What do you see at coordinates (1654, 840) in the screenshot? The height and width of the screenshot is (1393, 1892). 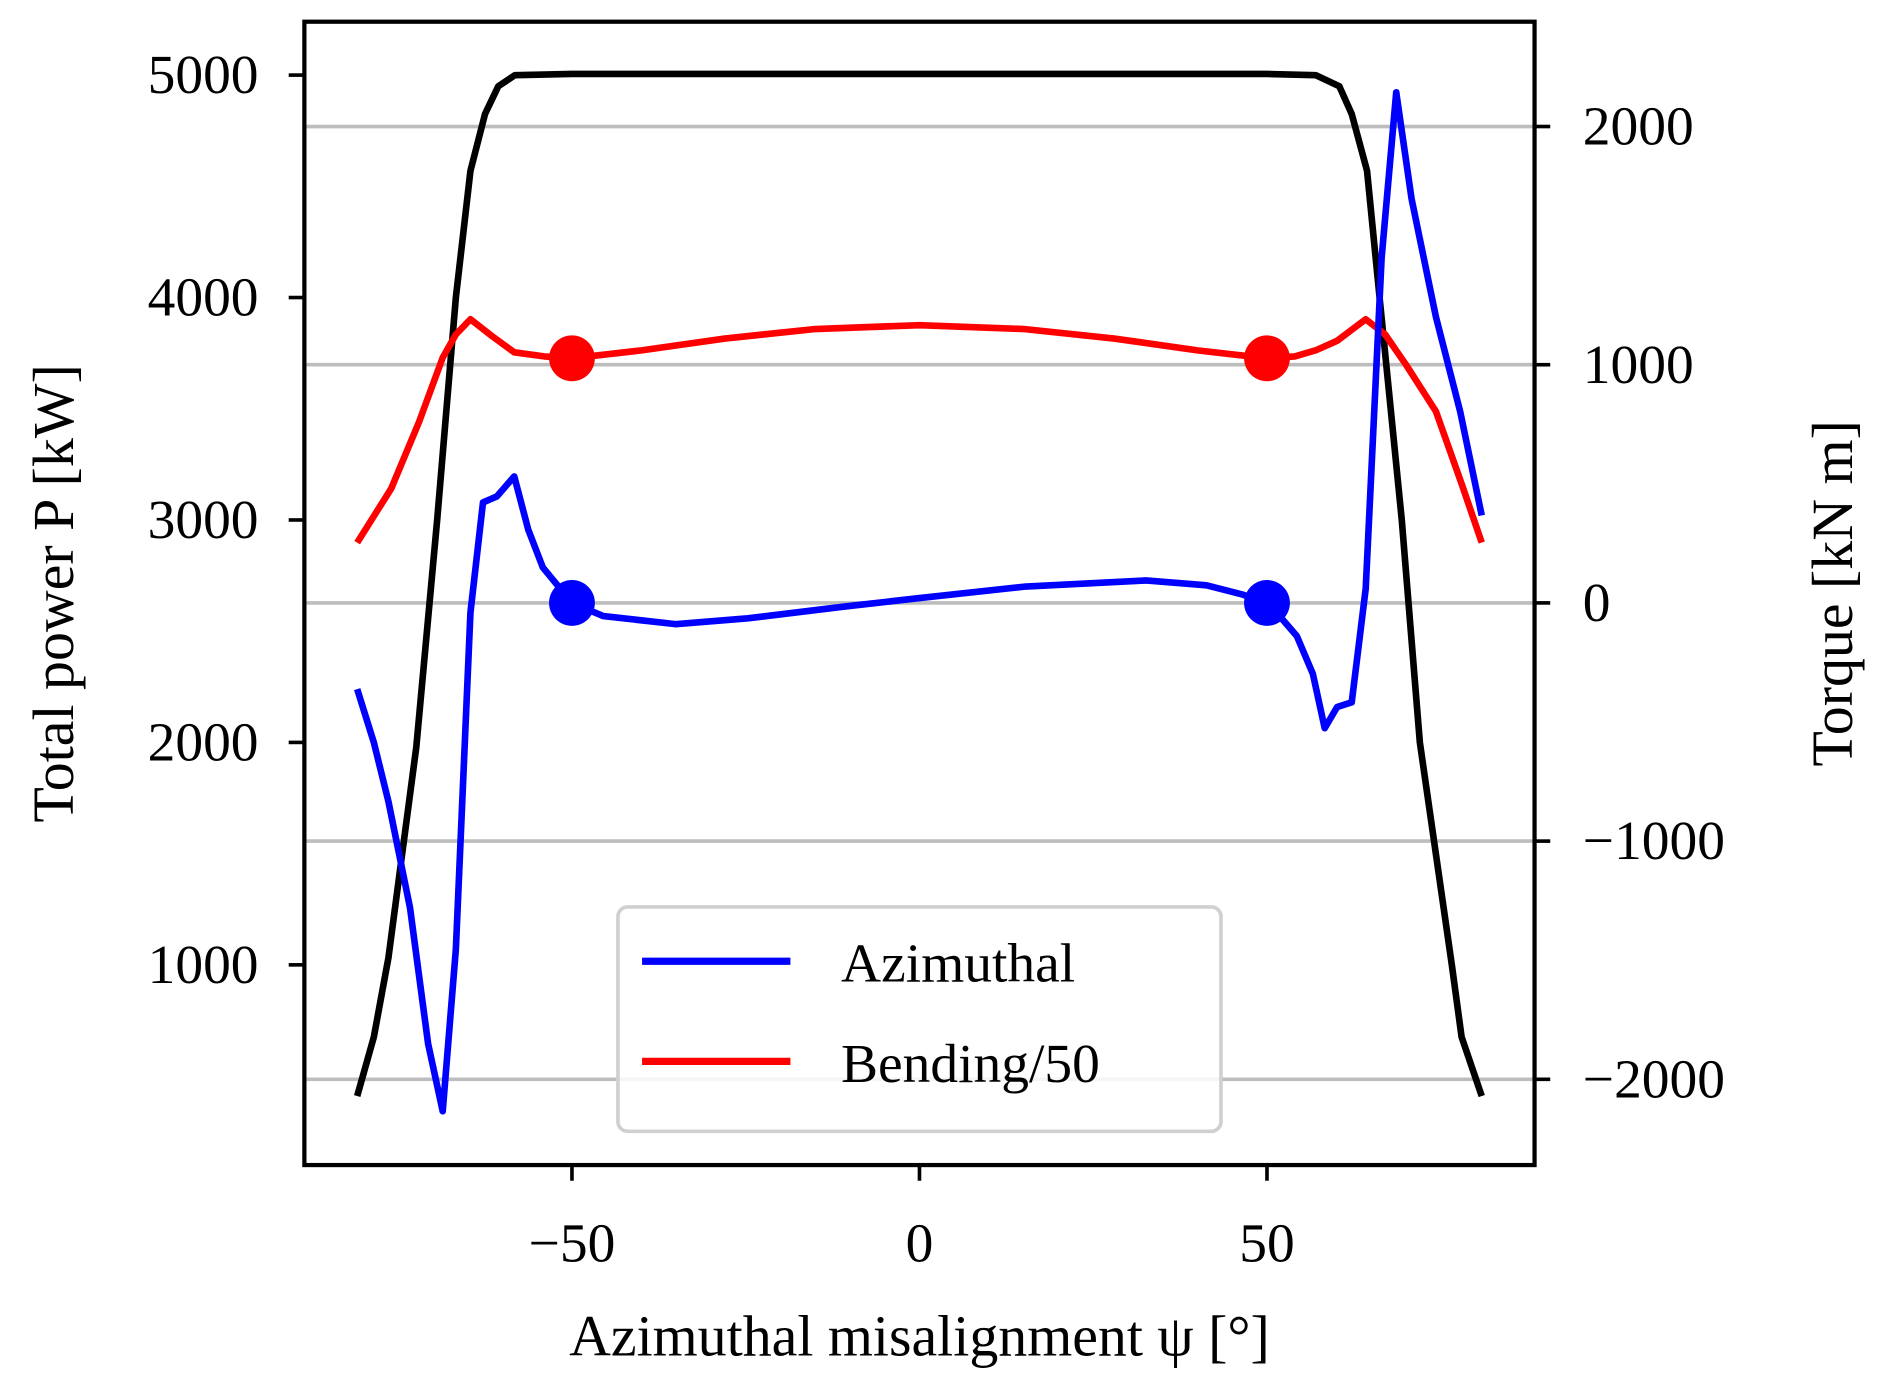 I see `y-right-tick-label: −1000` at bounding box center [1654, 840].